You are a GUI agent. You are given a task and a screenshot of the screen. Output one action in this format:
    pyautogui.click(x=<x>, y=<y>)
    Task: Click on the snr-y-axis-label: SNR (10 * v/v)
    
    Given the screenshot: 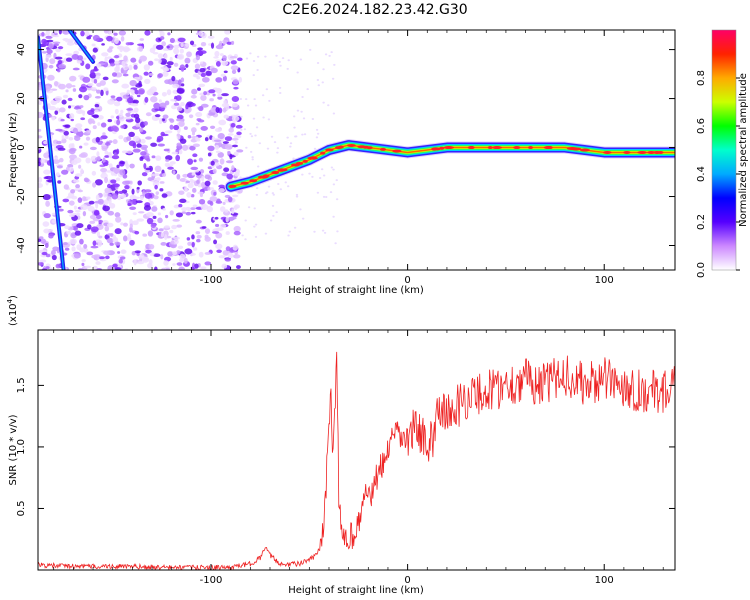 What is the action you would take?
    pyautogui.click(x=13, y=449)
    